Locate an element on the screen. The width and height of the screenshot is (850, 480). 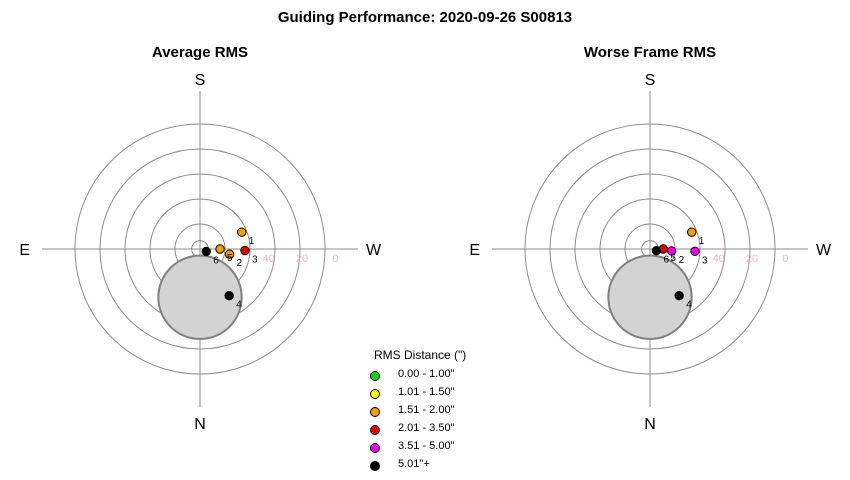
legend-label: 5.01"+ is located at coordinates (414, 464).